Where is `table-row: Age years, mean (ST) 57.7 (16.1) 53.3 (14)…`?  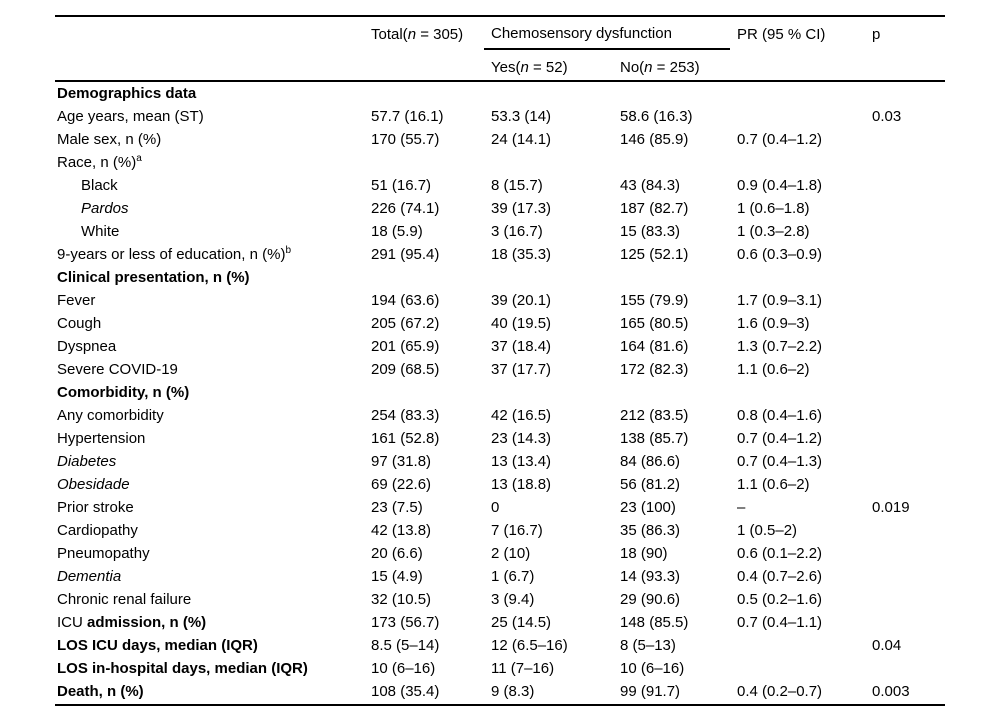 table-row: Age years, mean (ST) 57.7 (16.1) 53.3 (14)… is located at coordinates (500, 116).